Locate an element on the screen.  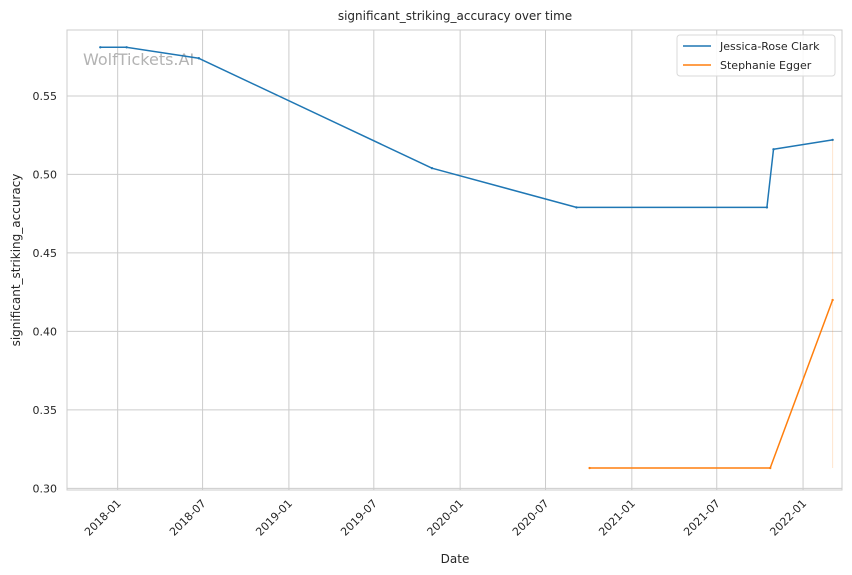
legend: Jessica-Rose Clark Stephanie Egger is located at coordinates (756, 55).